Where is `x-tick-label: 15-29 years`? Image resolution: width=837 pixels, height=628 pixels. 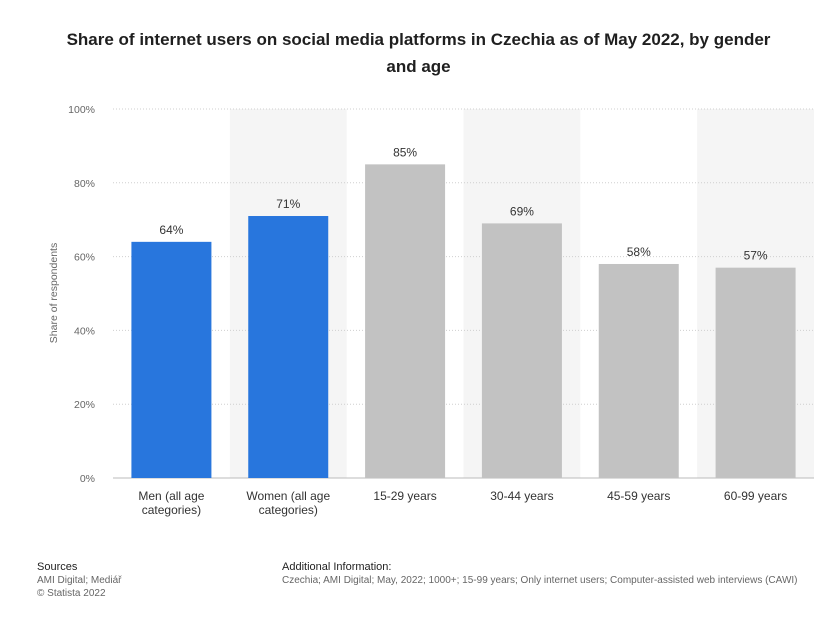
x-tick-label: 15-29 years is located at coordinates (404, 496).